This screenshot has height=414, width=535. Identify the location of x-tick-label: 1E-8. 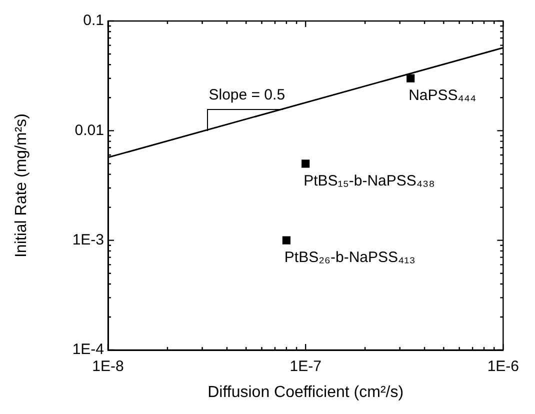
(108, 367).